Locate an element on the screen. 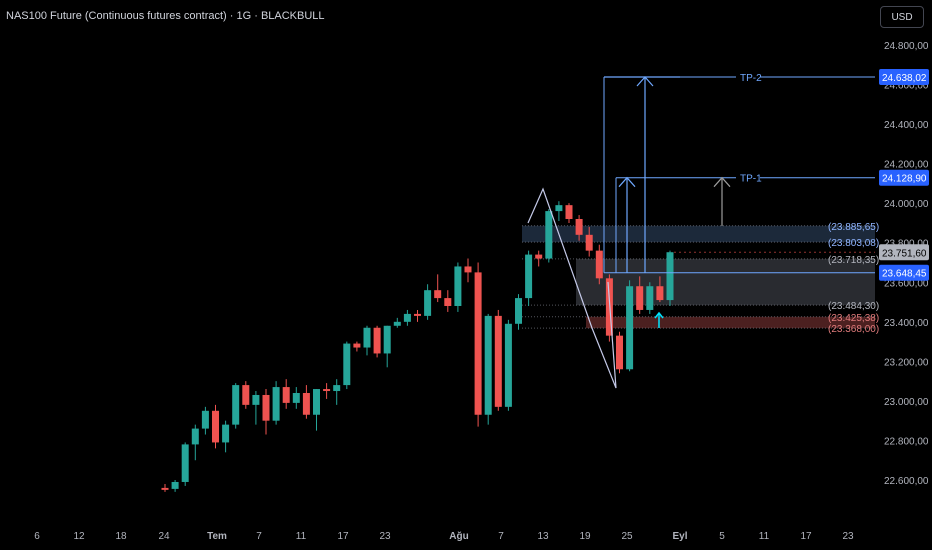 This screenshot has width=932, height=550. level-label: (23.718,35) is located at coordinates (853, 260).